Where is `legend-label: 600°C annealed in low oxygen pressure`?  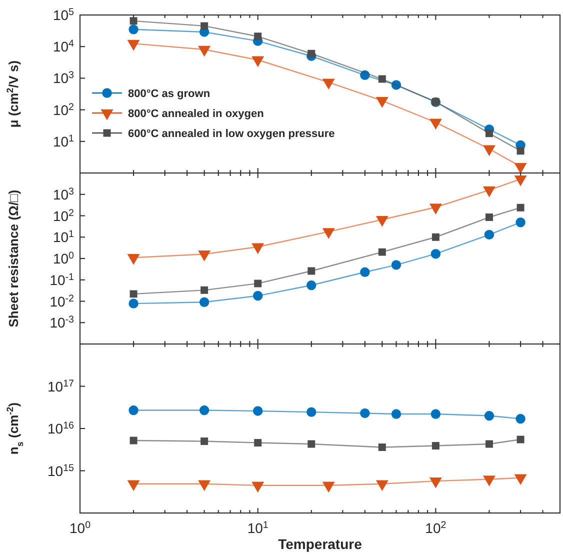
legend-label: 600°C annealed in low oxygen pressure is located at coordinates (231, 134).